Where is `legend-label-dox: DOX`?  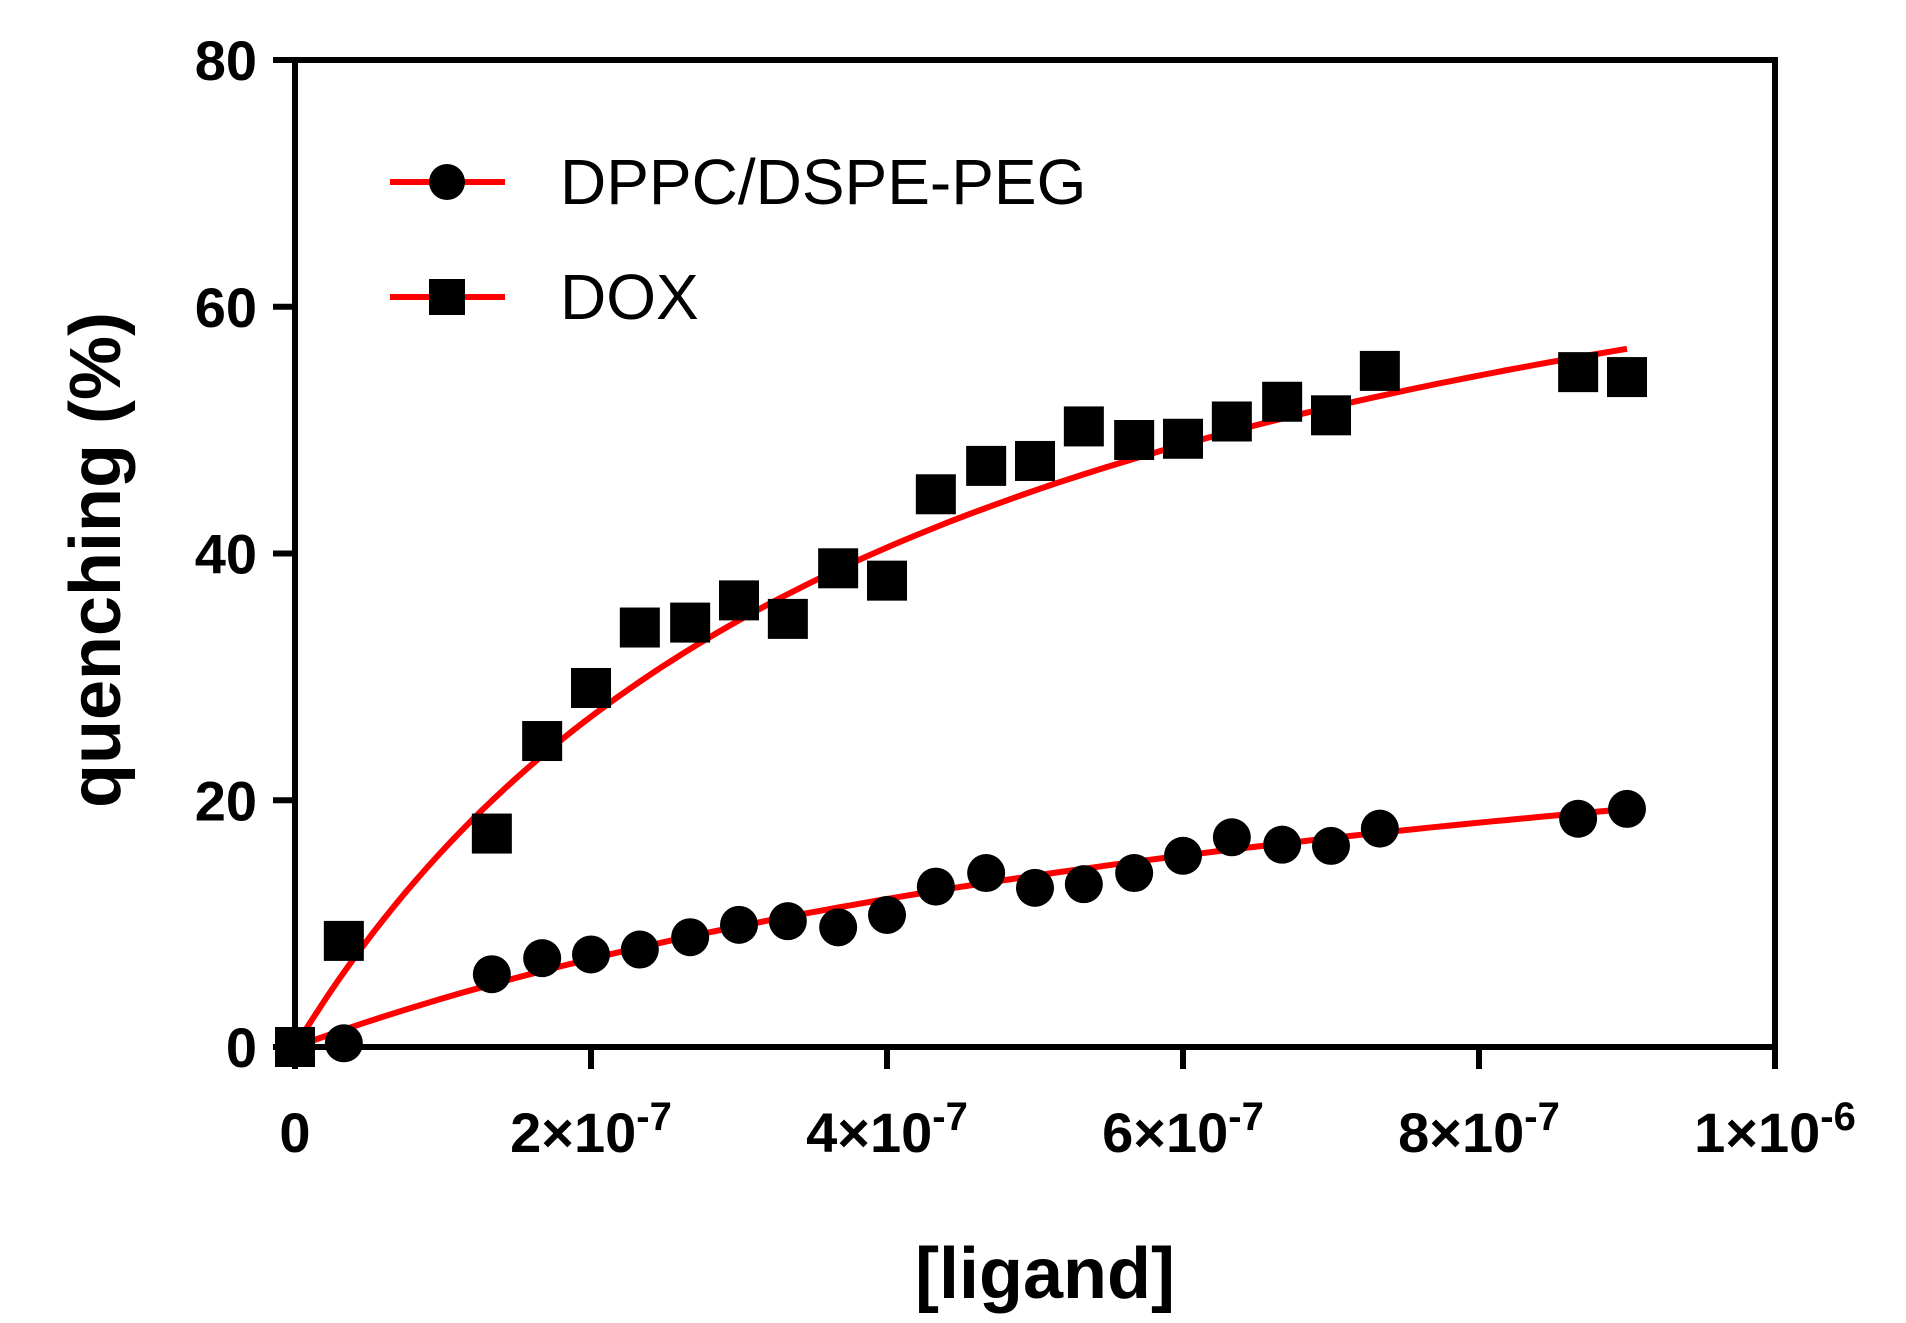 legend-label-dox: DOX is located at coordinates (629, 297).